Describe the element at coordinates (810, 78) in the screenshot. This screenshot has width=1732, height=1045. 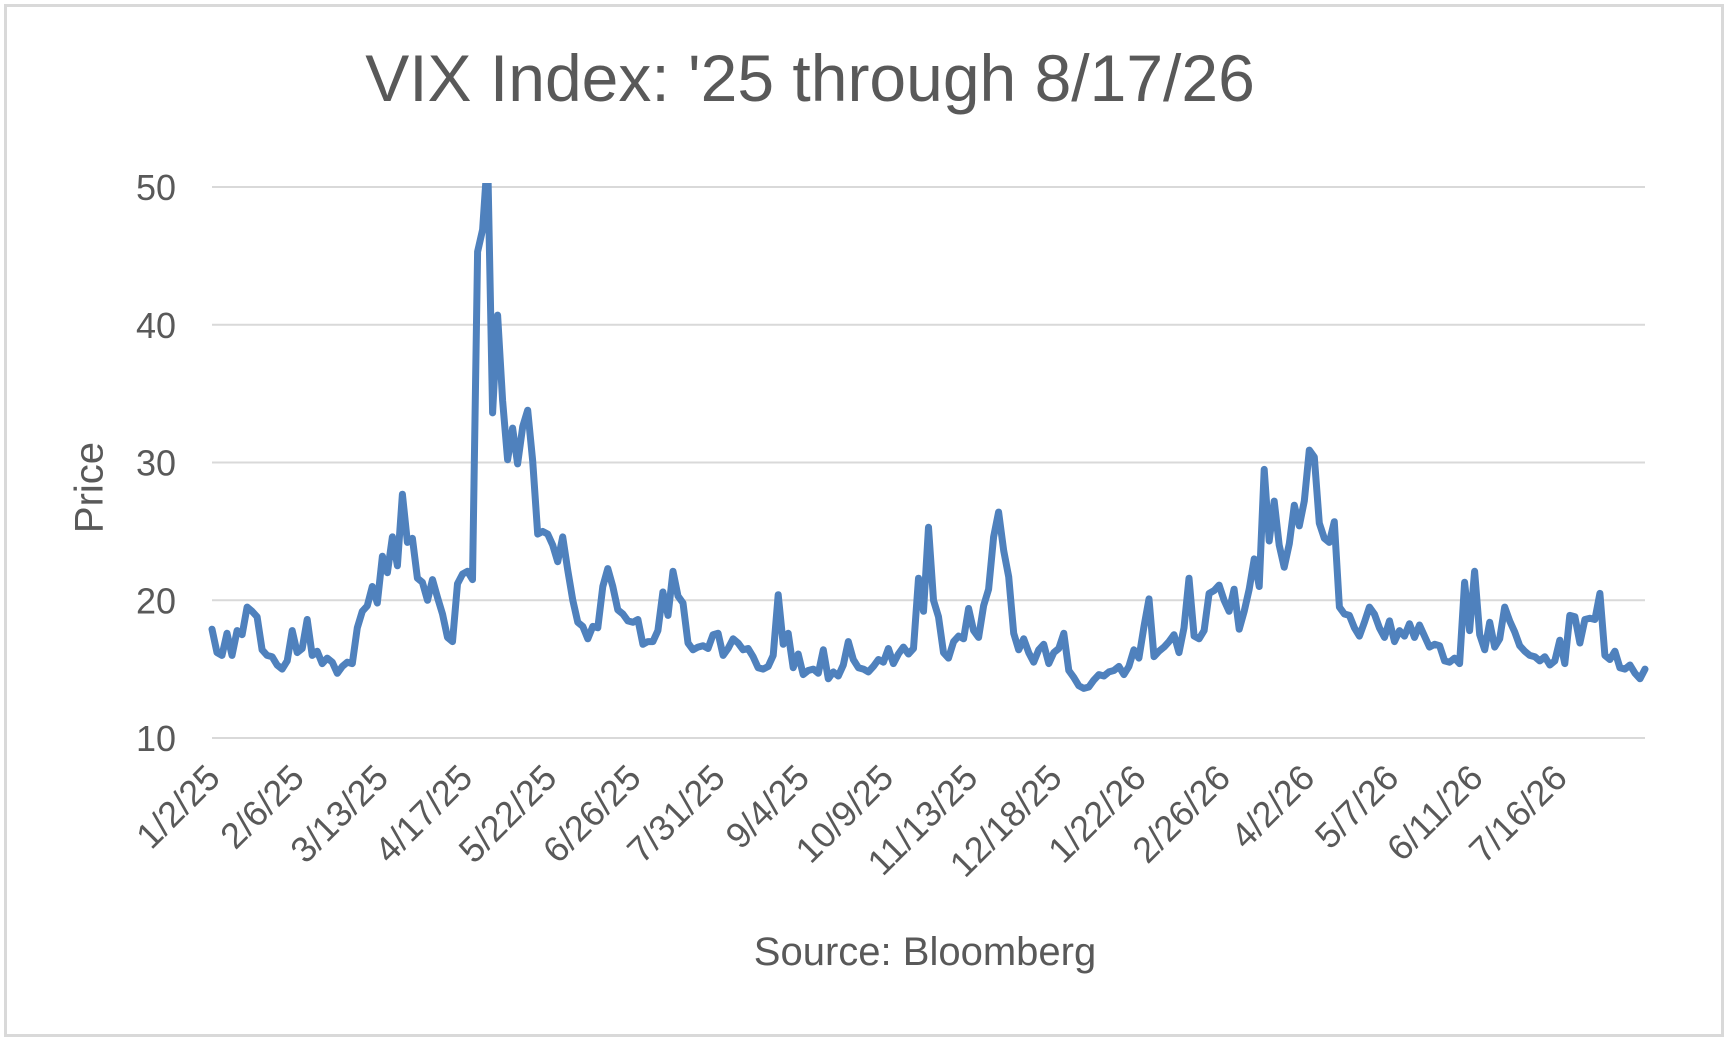
I see `chart-title: VIX Index: '25 through 8/17/26` at that location.